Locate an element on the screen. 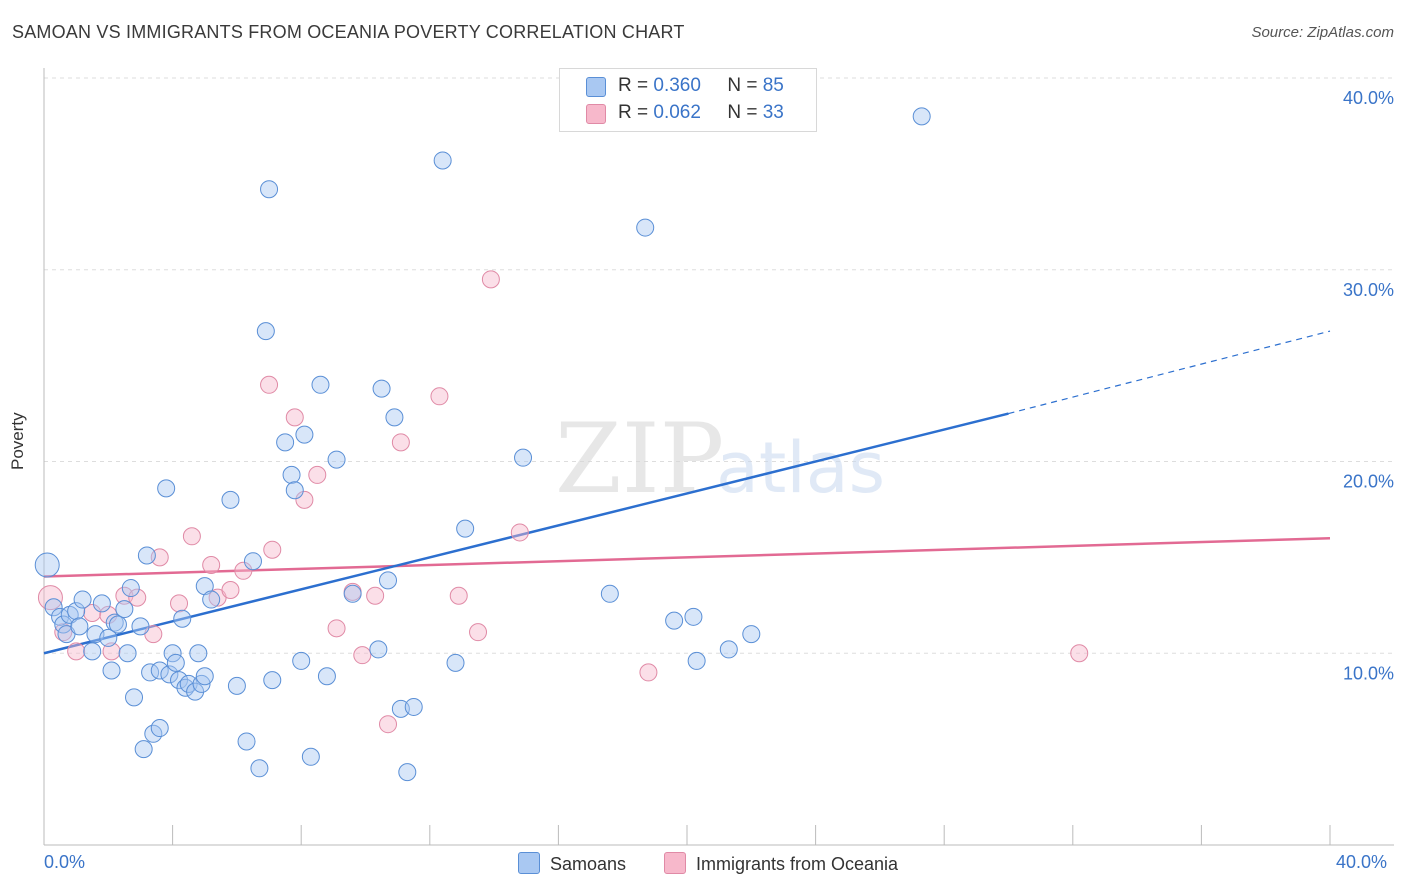 Image resolution: width=1406 pixels, height=892 pixels. watermark: ZIP atlas is located at coordinates (720, 459).